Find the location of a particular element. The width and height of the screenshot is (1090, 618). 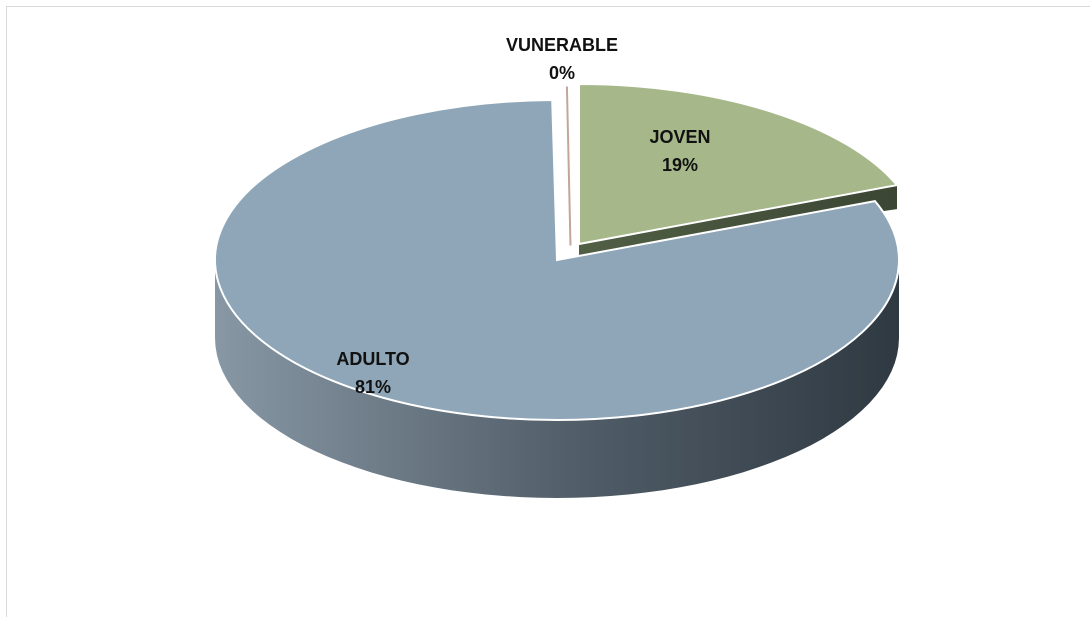

data-label-adulto-name: ADULTO is located at coordinates (372, 359).